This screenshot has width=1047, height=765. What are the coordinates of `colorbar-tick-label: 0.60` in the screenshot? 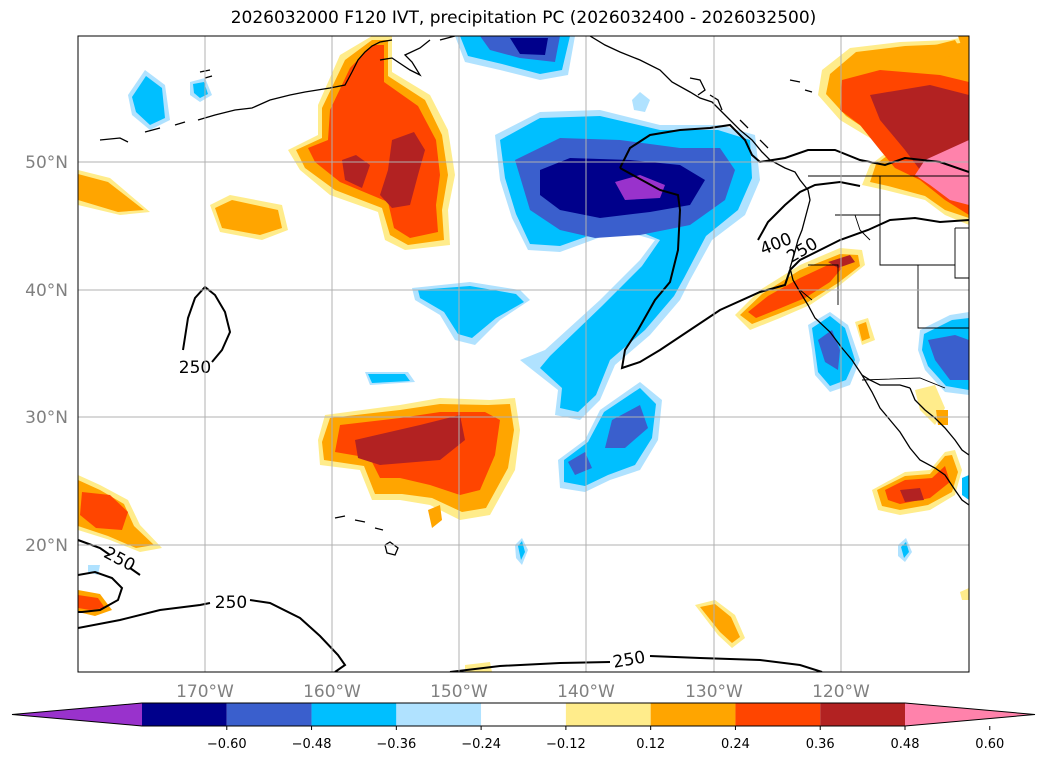 It's located at (989, 744).